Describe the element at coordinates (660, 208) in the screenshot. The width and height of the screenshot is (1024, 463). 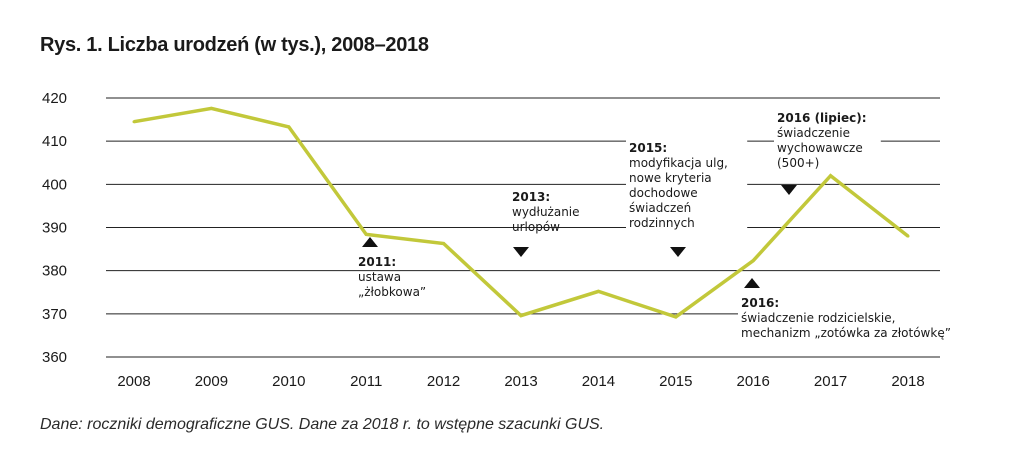
I see `annotation-line: świadczeń` at that location.